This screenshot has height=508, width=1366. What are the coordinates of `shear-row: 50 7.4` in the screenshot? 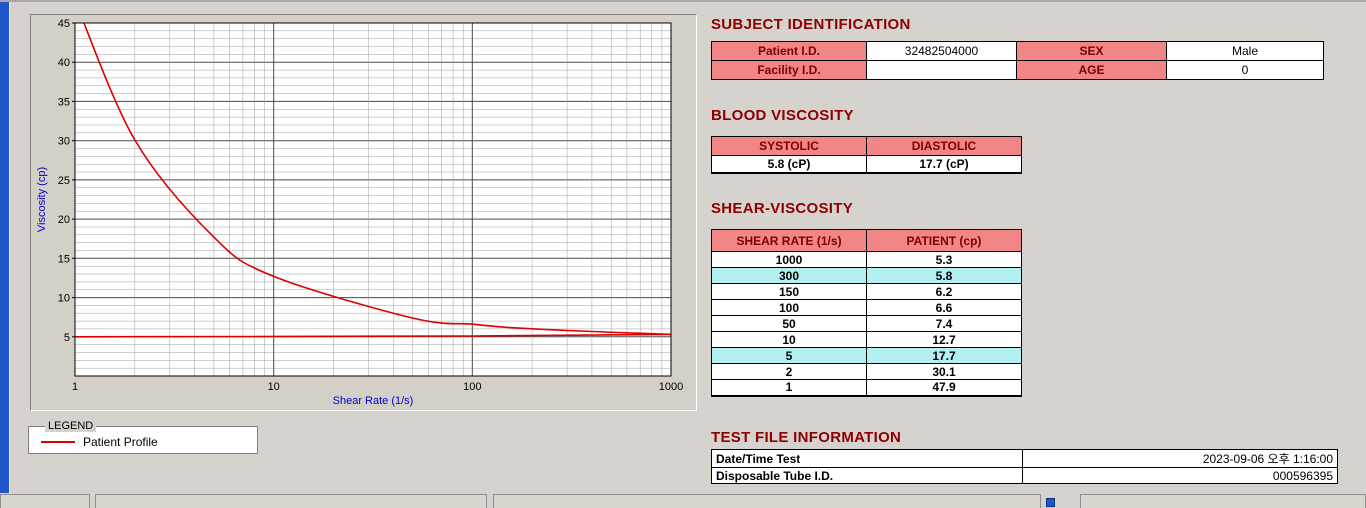 It's located at (866, 323).